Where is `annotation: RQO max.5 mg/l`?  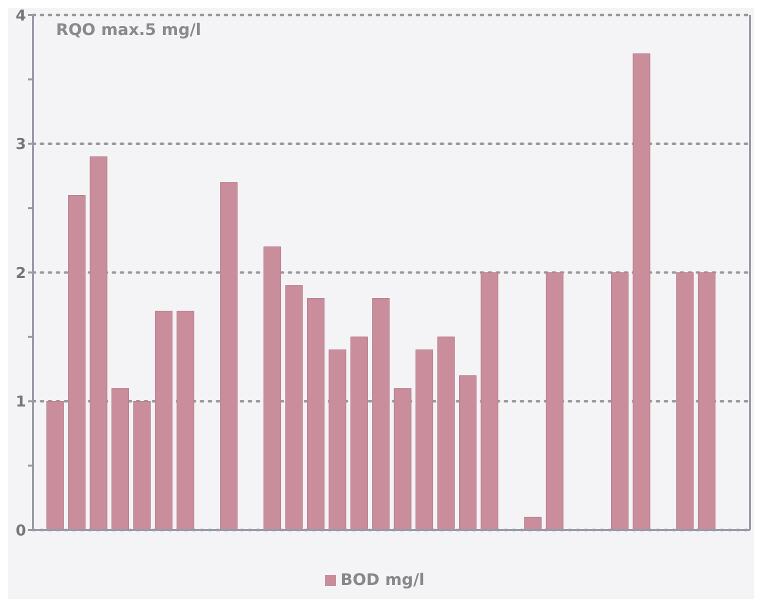 annotation: RQO max.5 mg/l is located at coordinates (129, 29).